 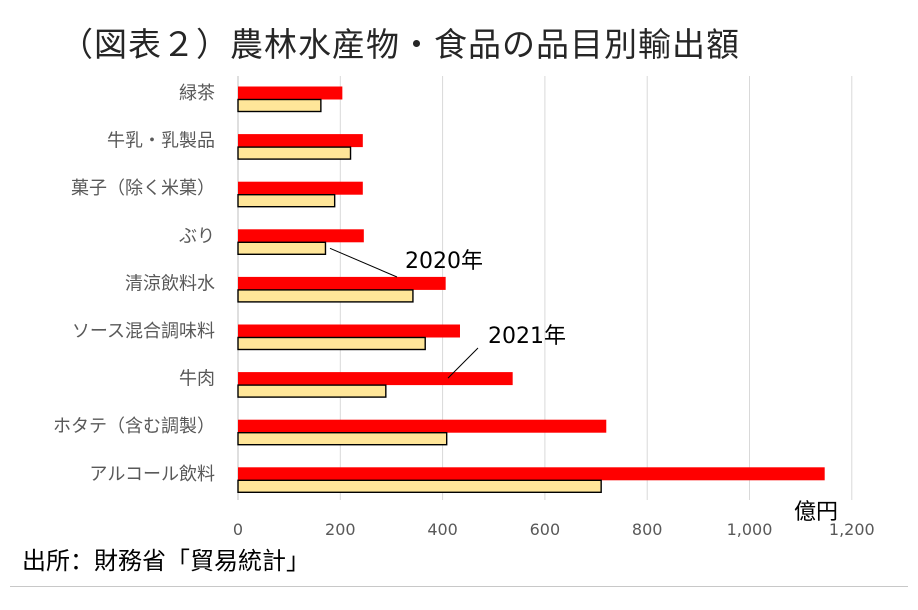 I want to click on leader-line-2021, so click(x=463, y=363).